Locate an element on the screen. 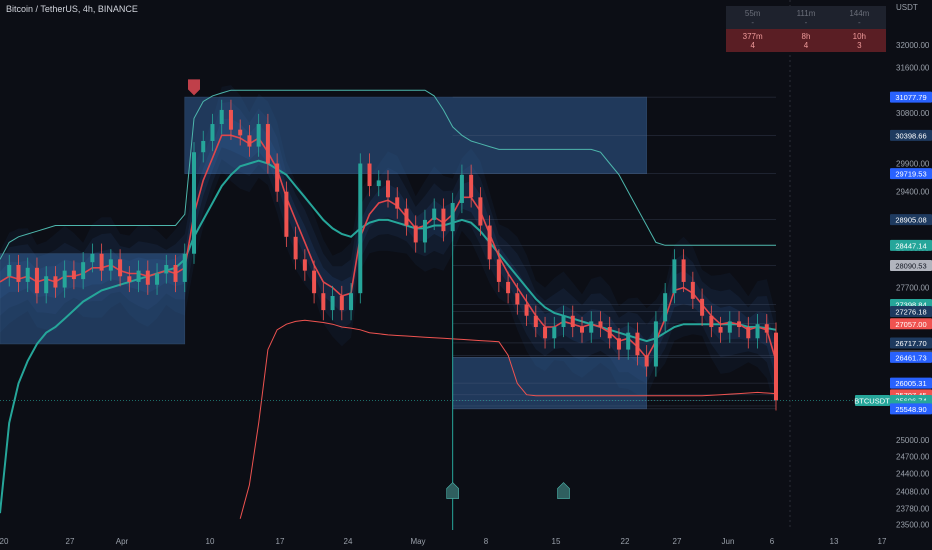 This screenshot has width=932, height=550. y-tick-label: 32000.00 is located at coordinates (913, 45).